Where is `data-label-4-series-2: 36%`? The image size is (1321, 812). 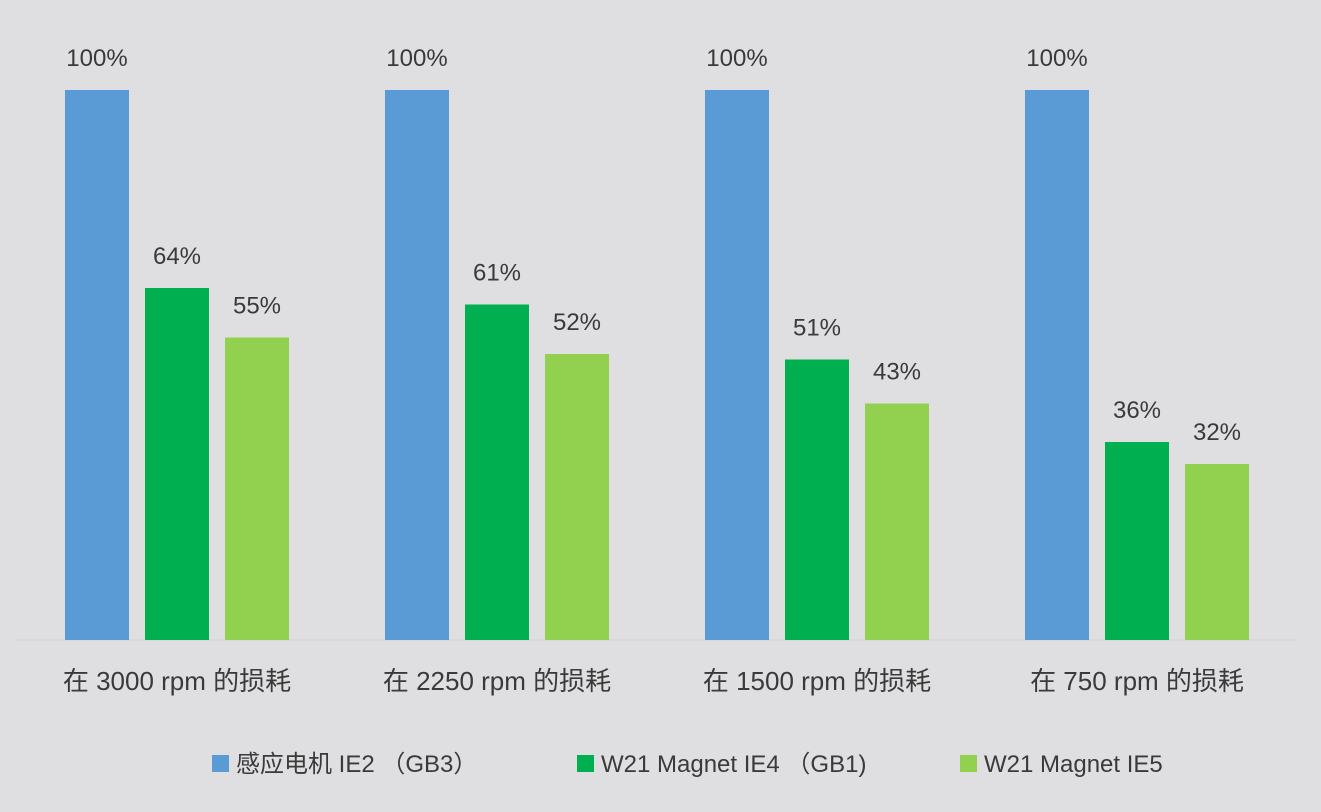
data-label-4-series-2: 36% is located at coordinates (1137, 410).